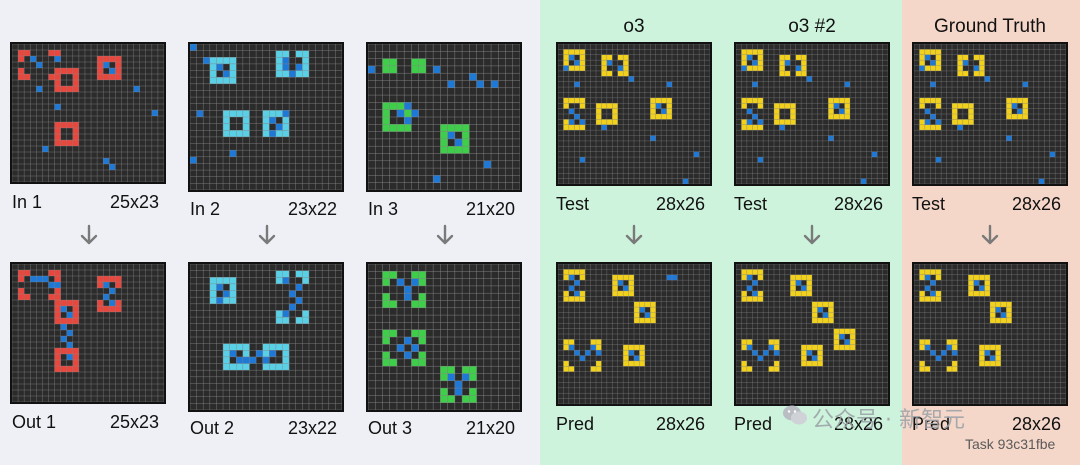 This screenshot has height=465, width=1080. Describe the element at coordinates (34, 422) in the screenshot. I see `output-label-1: Out 1` at that location.